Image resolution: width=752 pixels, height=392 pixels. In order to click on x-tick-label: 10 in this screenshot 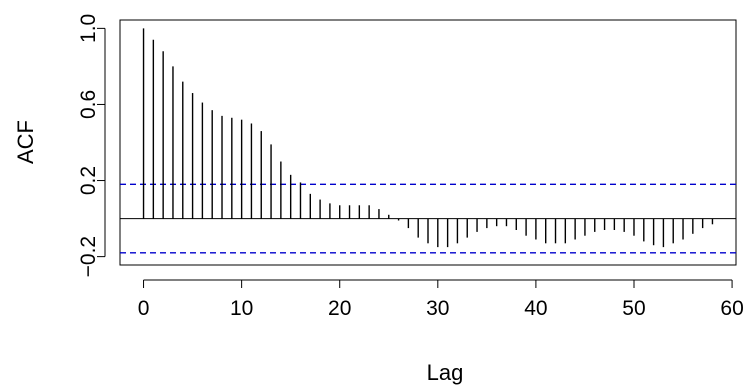, I will do `click(241, 308)`.